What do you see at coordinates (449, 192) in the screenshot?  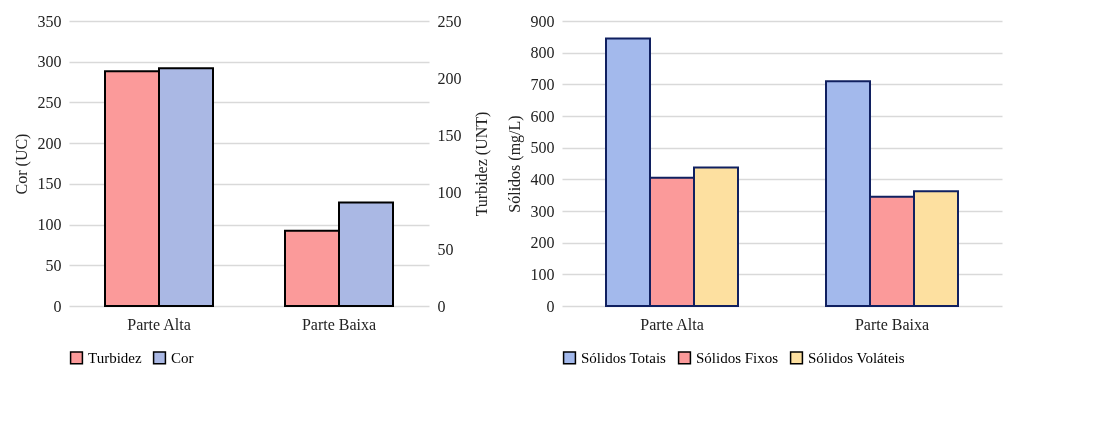 I see `y2-tick-label: 100` at bounding box center [449, 192].